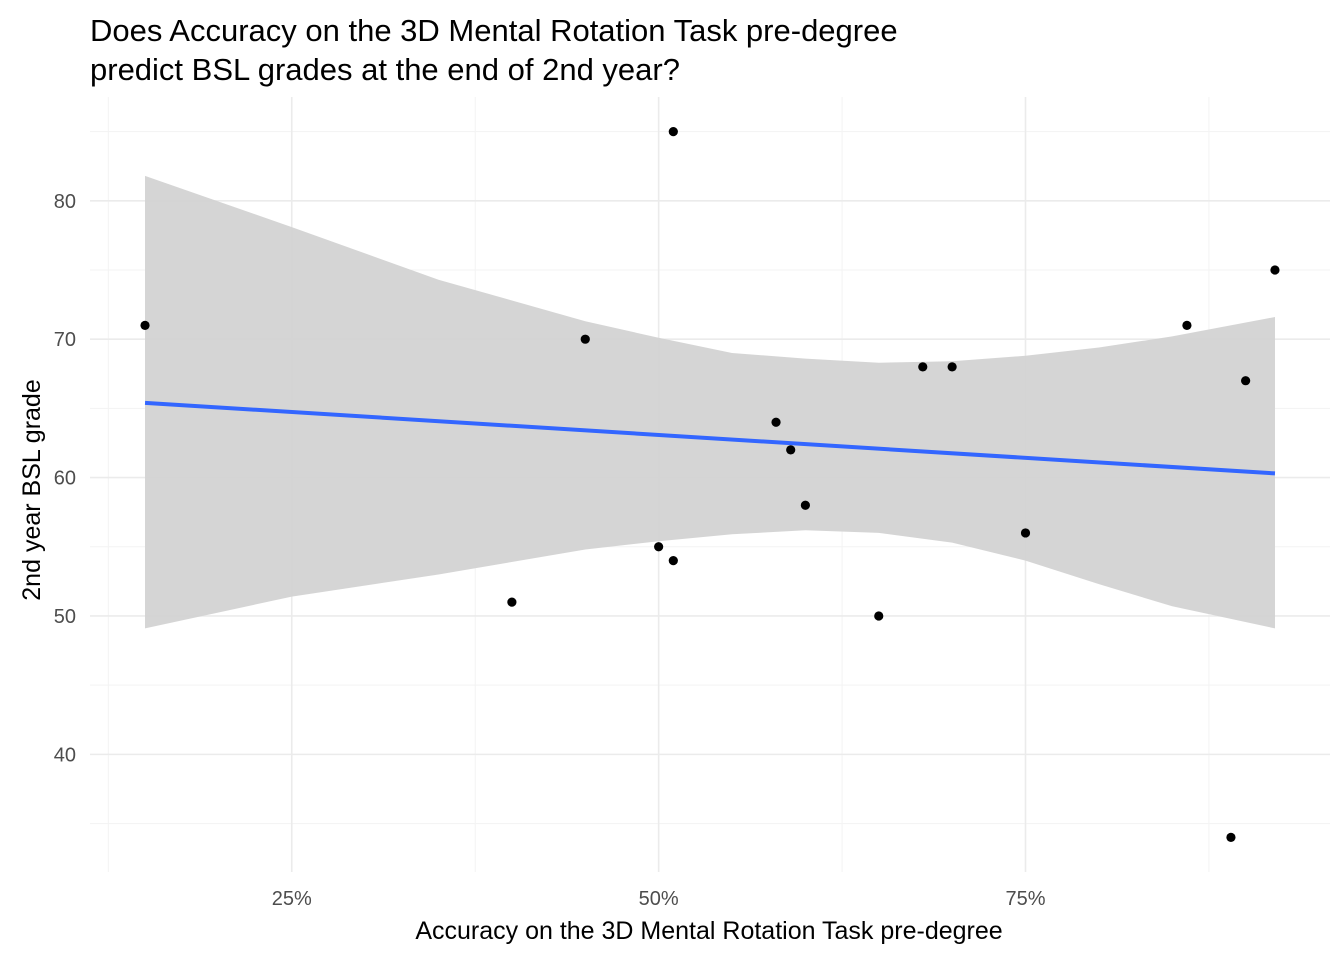 This screenshot has height=960, width=1344. I want to click on regression-line, so click(710, 438).